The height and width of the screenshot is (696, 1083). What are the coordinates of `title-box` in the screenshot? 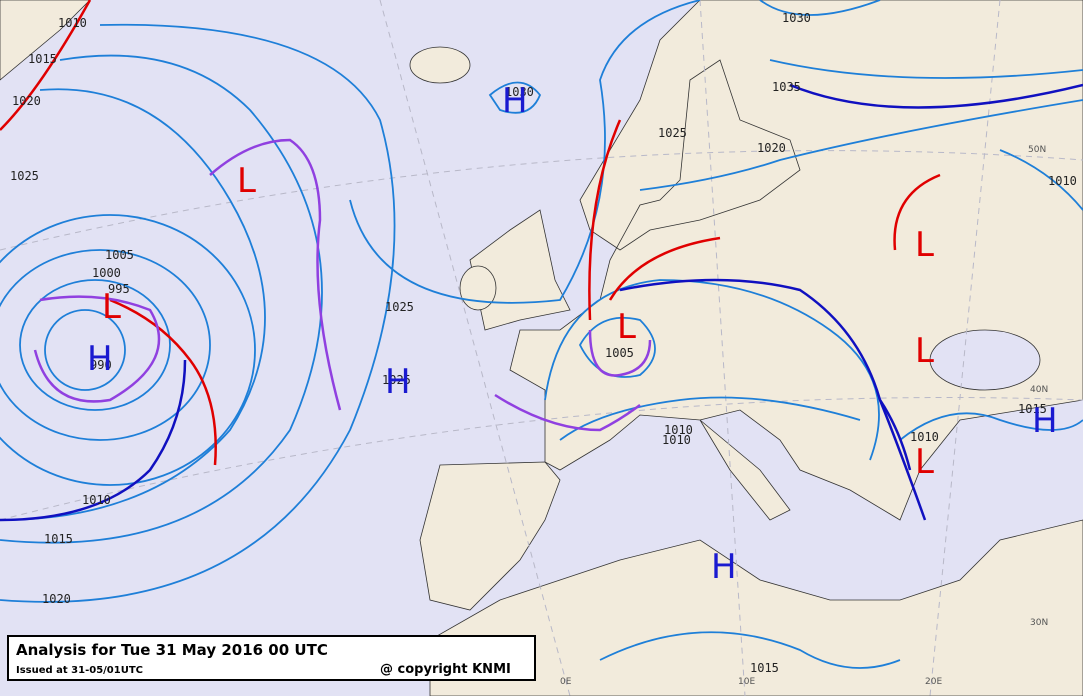 It's located at (271, 658).